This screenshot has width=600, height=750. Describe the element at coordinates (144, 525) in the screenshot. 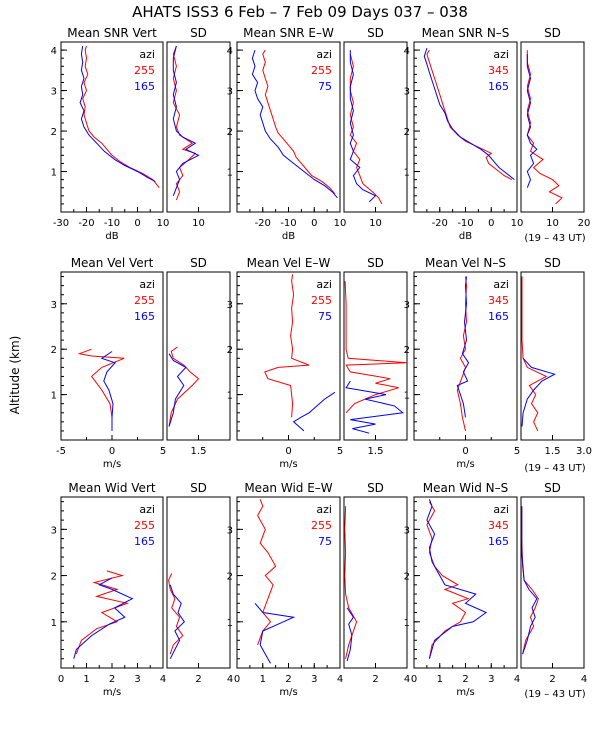

I see `panel-wid-vert-mean-legend-a: 255` at that location.